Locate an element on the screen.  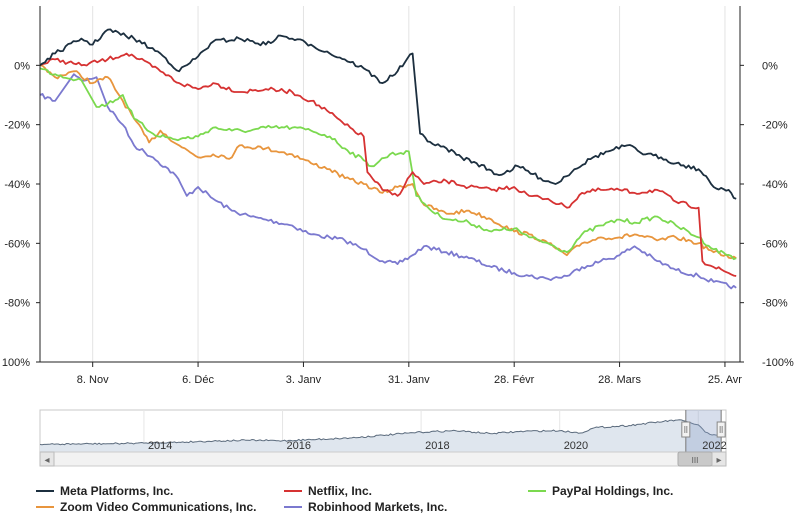
navigator-handle-left is located at coordinates (686, 431).